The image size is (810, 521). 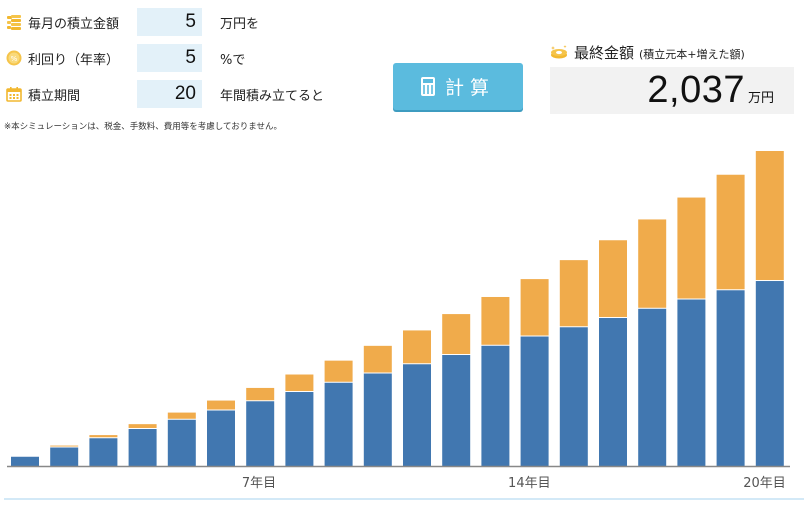 What do you see at coordinates (696, 90) in the screenshot?
I see `result-value: 2,037` at bounding box center [696, 90].